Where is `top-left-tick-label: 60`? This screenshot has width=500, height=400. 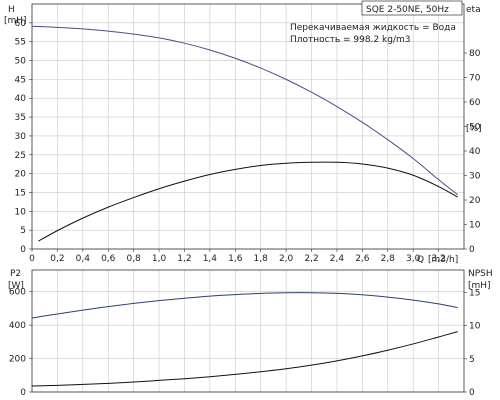
top-left-tick-label: 60 is located at coordinates (21, 24).